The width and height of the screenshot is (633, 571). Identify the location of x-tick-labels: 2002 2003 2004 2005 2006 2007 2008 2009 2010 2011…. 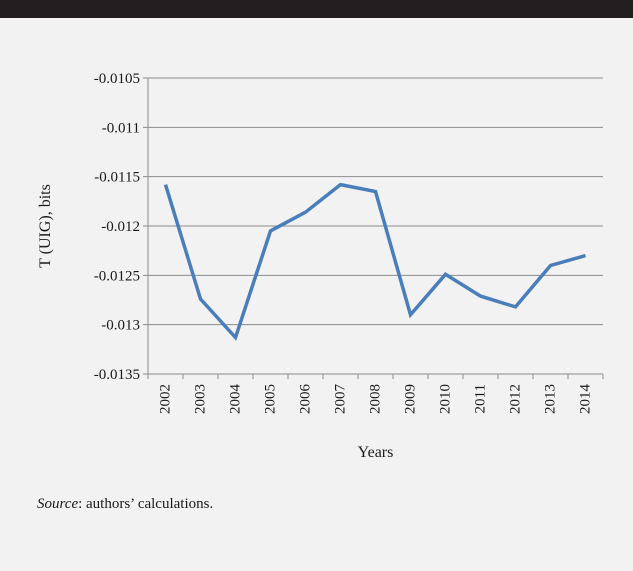
(376, 399).